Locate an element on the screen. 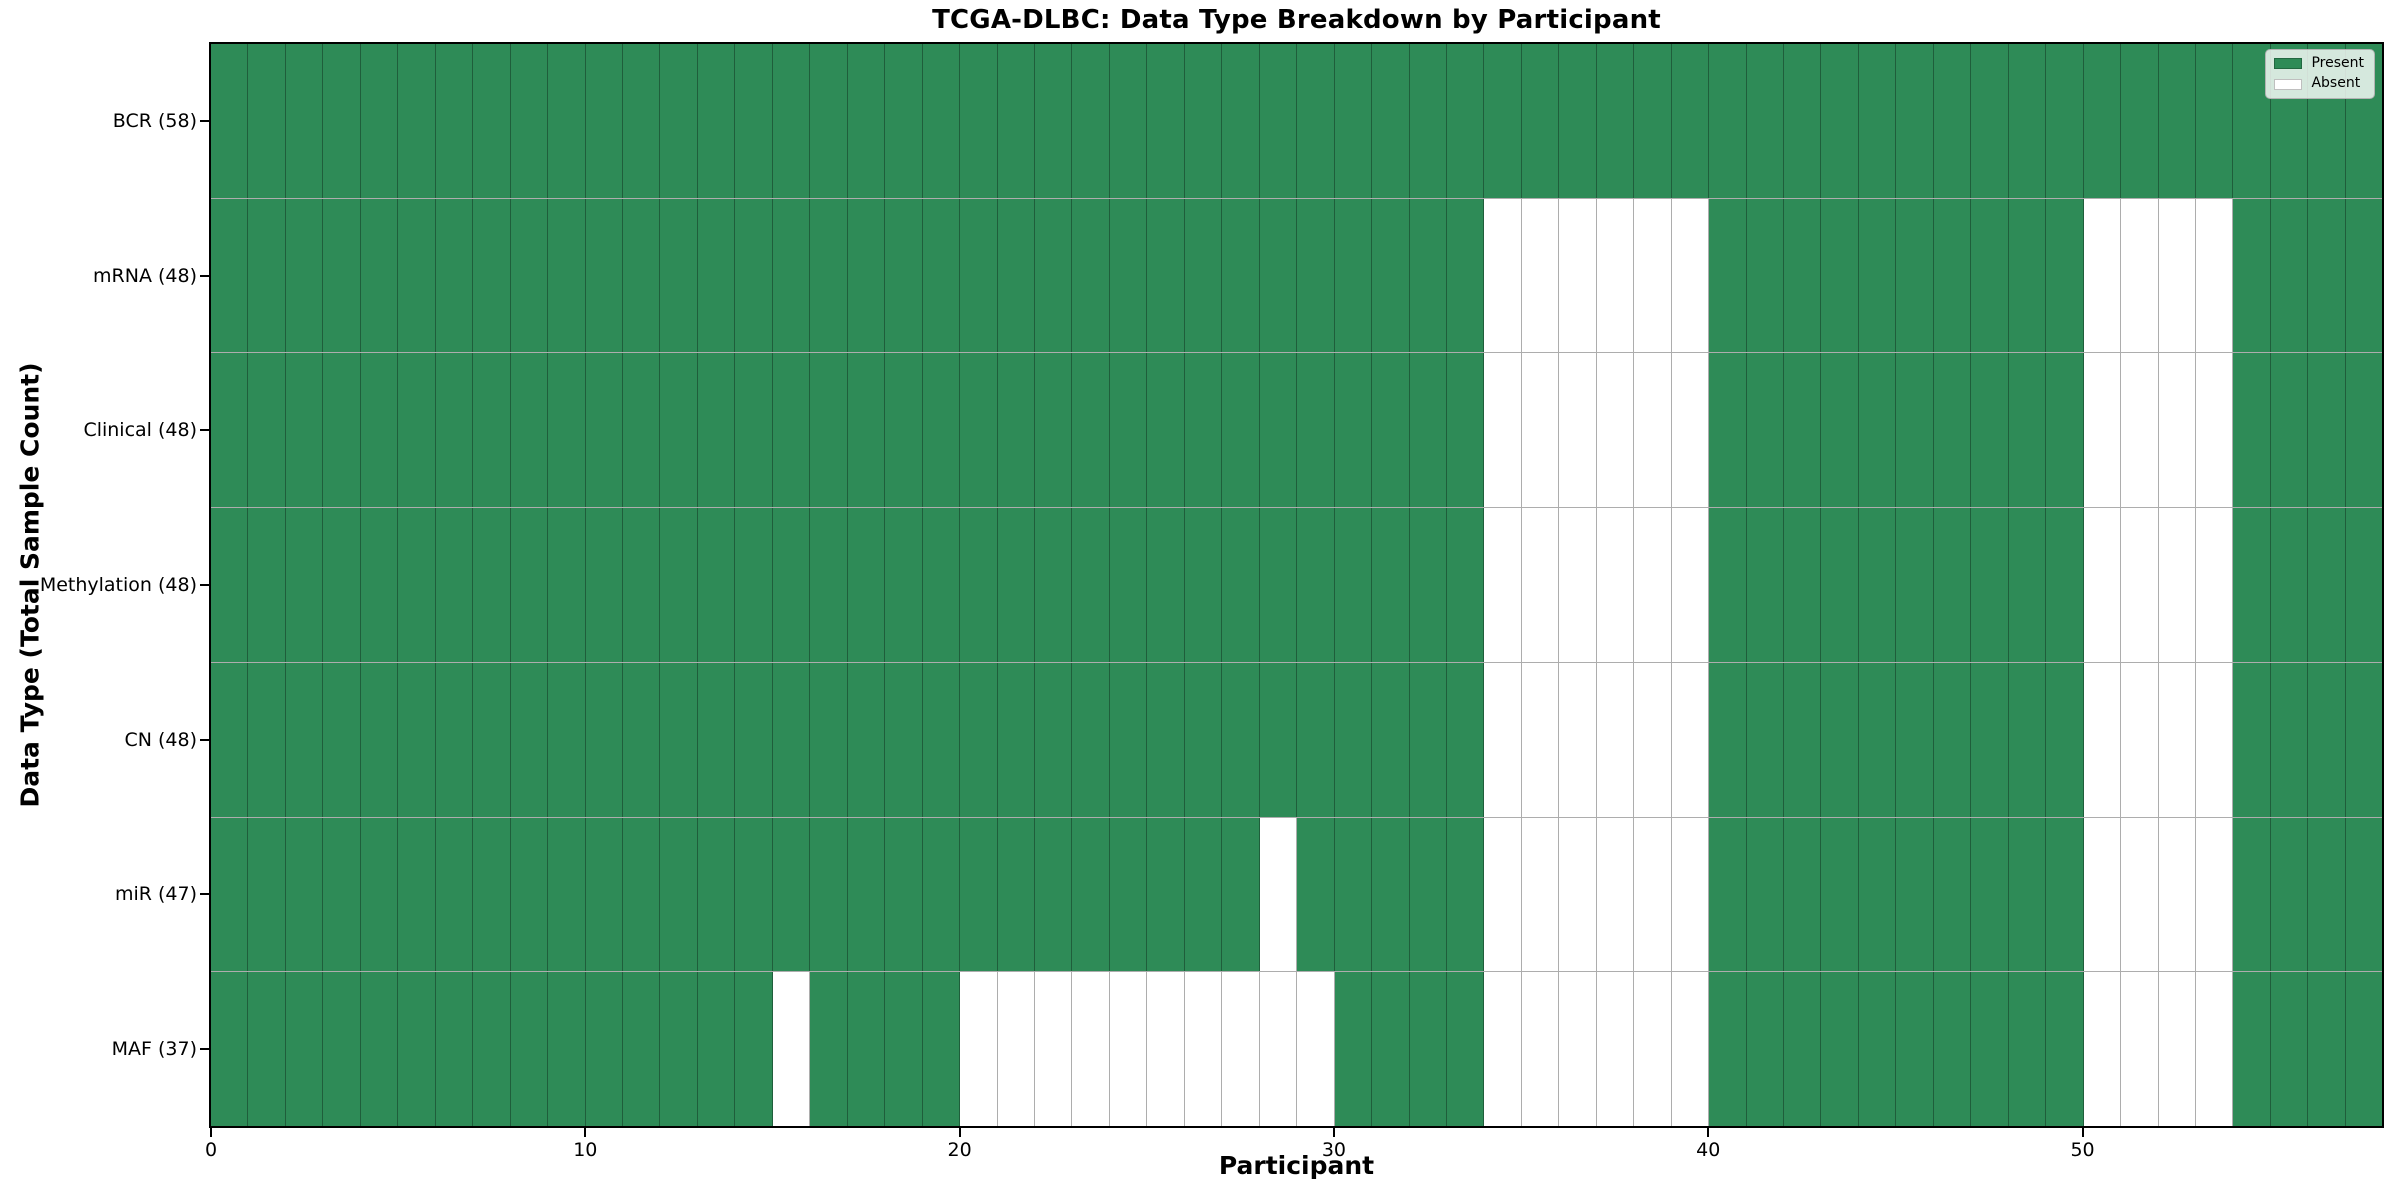  y-tick-label-methylation: Methylation (48) is located at coordinates (118, 585).